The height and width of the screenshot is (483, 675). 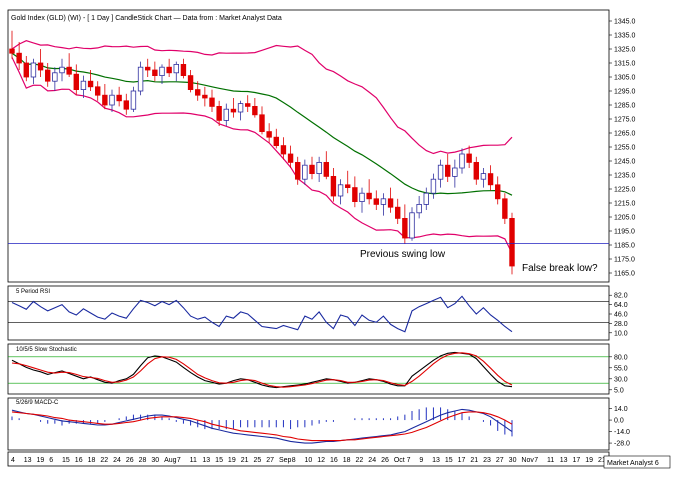 I want to click on date-label: 27, so click(x=270, y=460).